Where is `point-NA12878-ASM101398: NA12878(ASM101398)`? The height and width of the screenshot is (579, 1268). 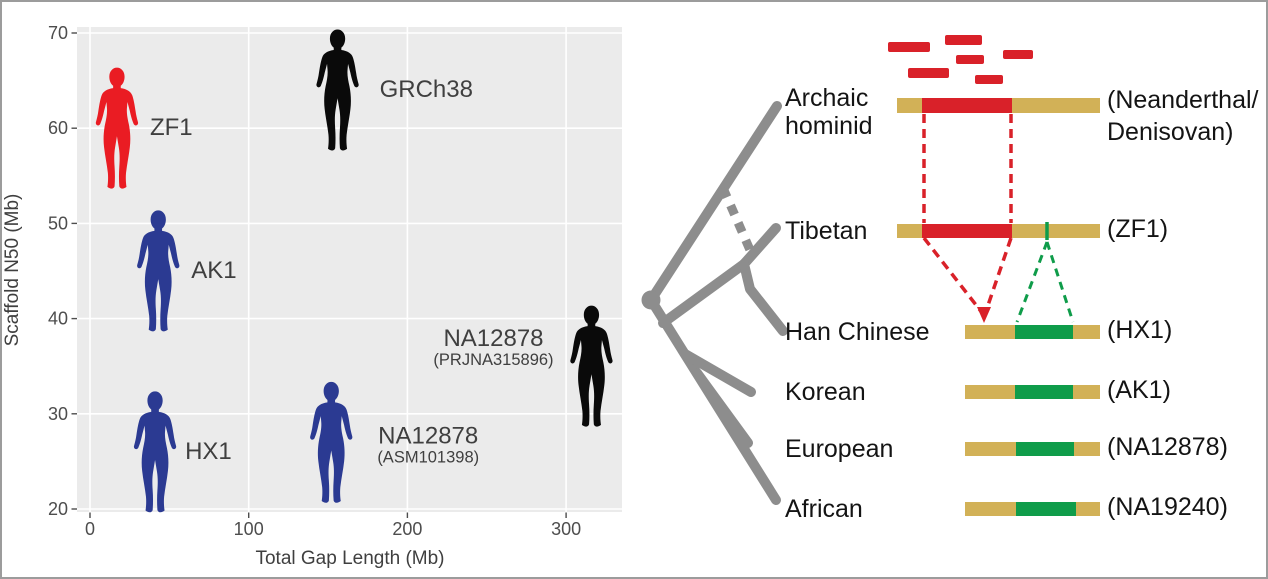 point-NA12878-ASM101398: NA12878(ASM101398) is located at coordinates (394, 442).